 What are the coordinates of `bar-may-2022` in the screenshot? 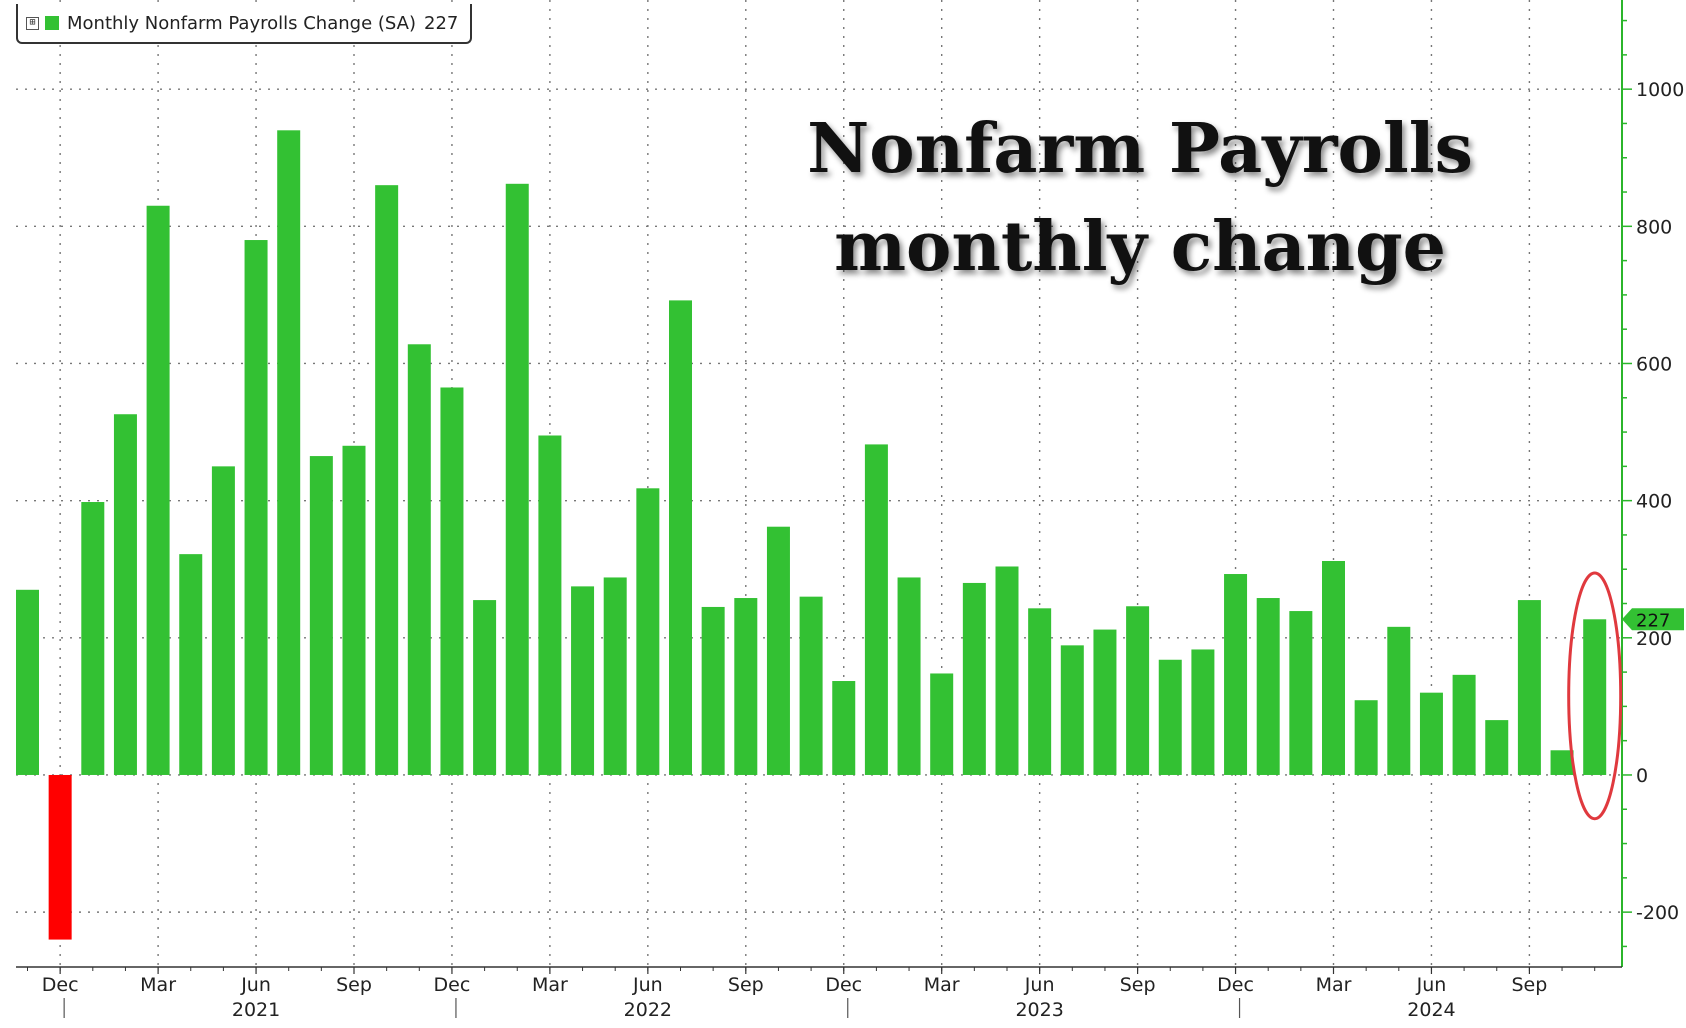 It's located at (615, 676).